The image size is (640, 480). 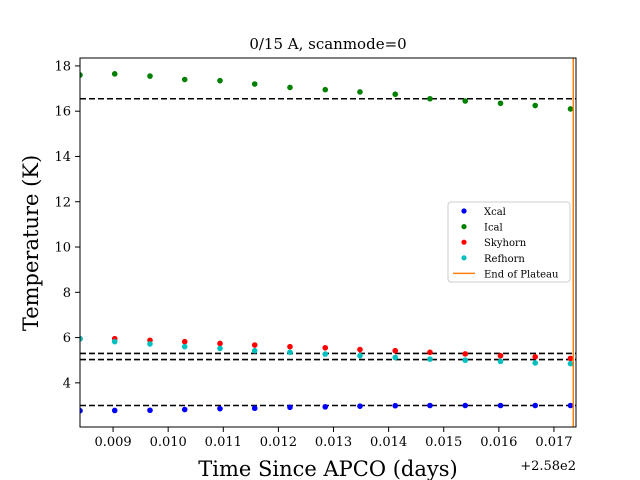 What do you see at coordinates (464, 227) in the screenshot?
I see `legend-marker-ical` at bounding box center [464, 227].